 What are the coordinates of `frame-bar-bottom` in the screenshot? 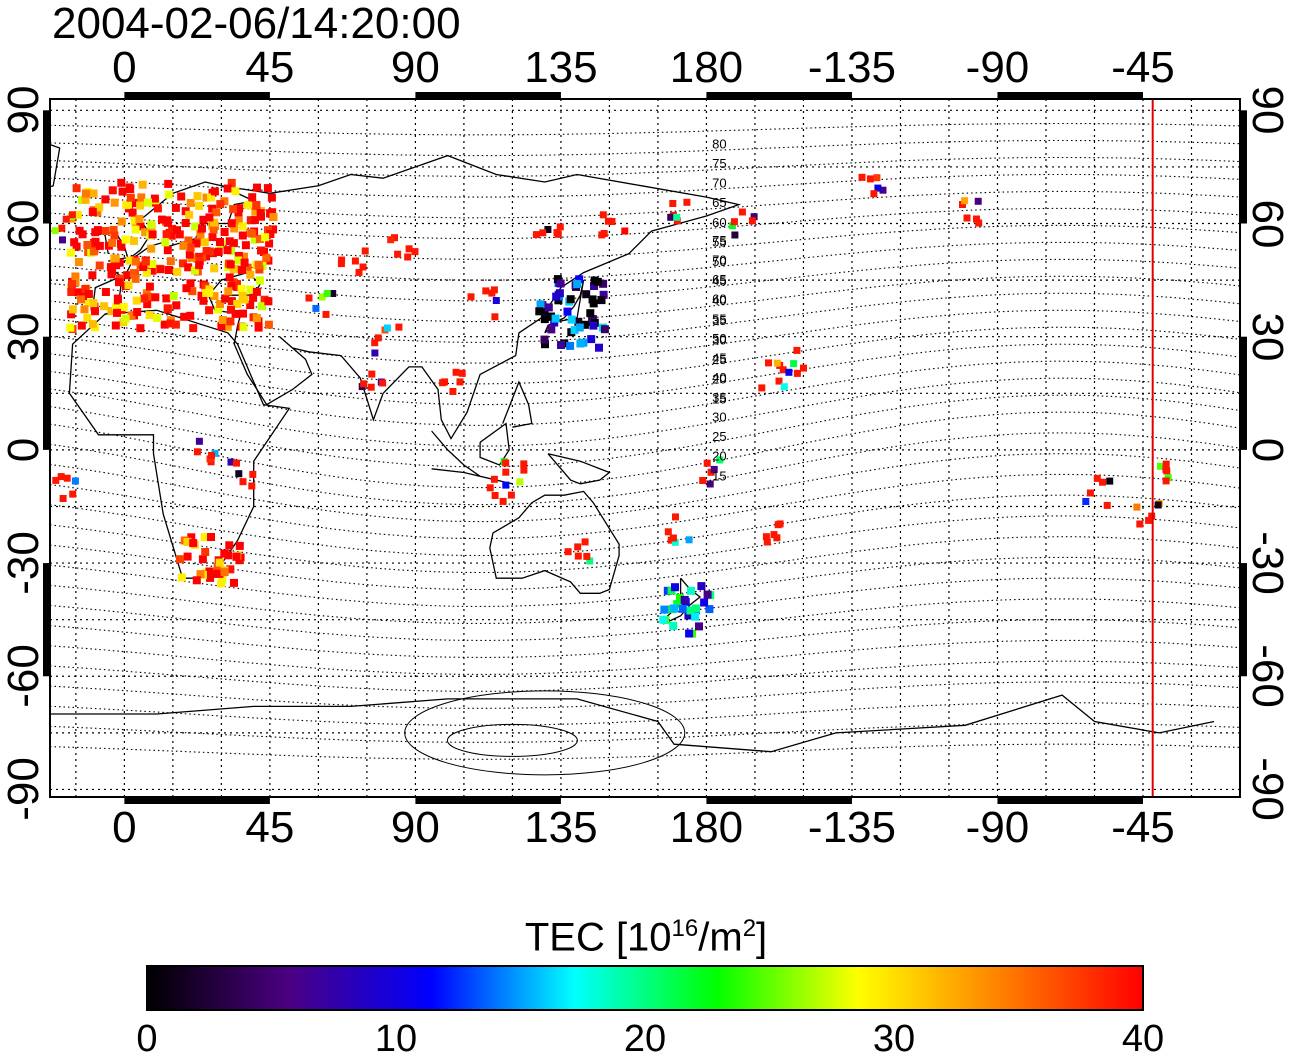 It's located at (197, 801).